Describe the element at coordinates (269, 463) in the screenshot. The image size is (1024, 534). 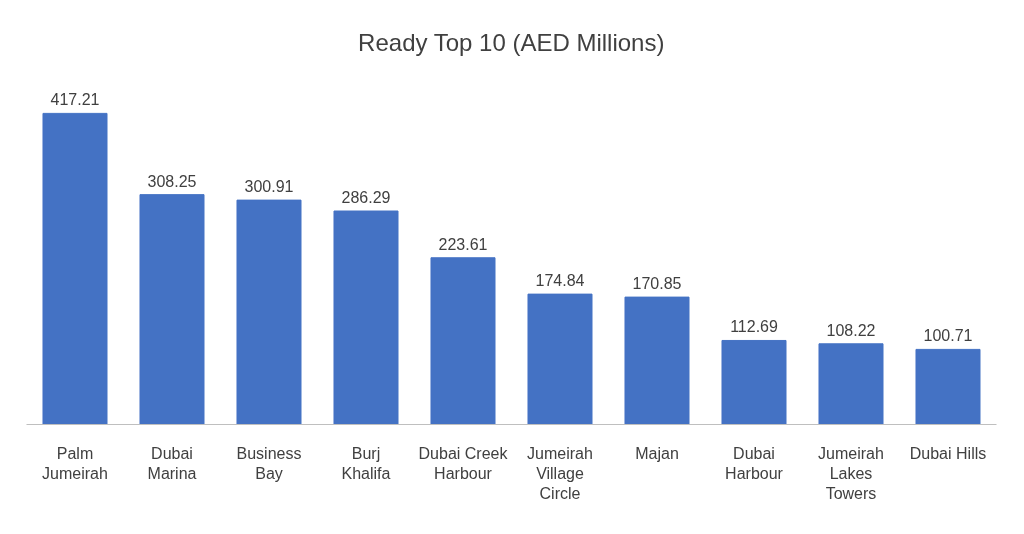
I see `x-tick-label: Business Bay` at that location.